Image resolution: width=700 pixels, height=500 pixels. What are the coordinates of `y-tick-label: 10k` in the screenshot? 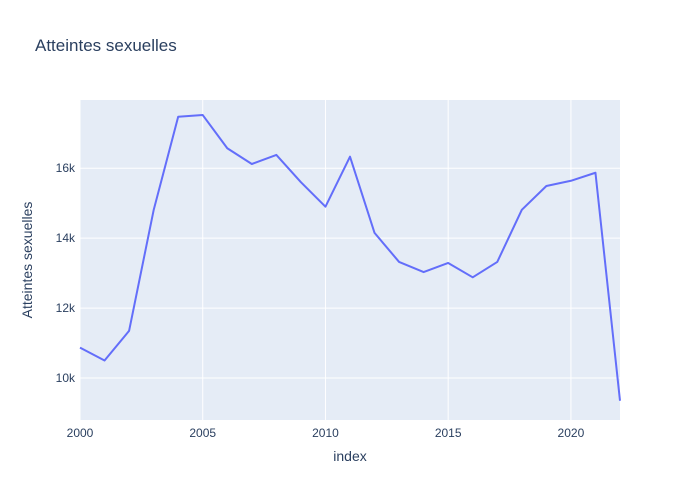 It's located at (66, 378).